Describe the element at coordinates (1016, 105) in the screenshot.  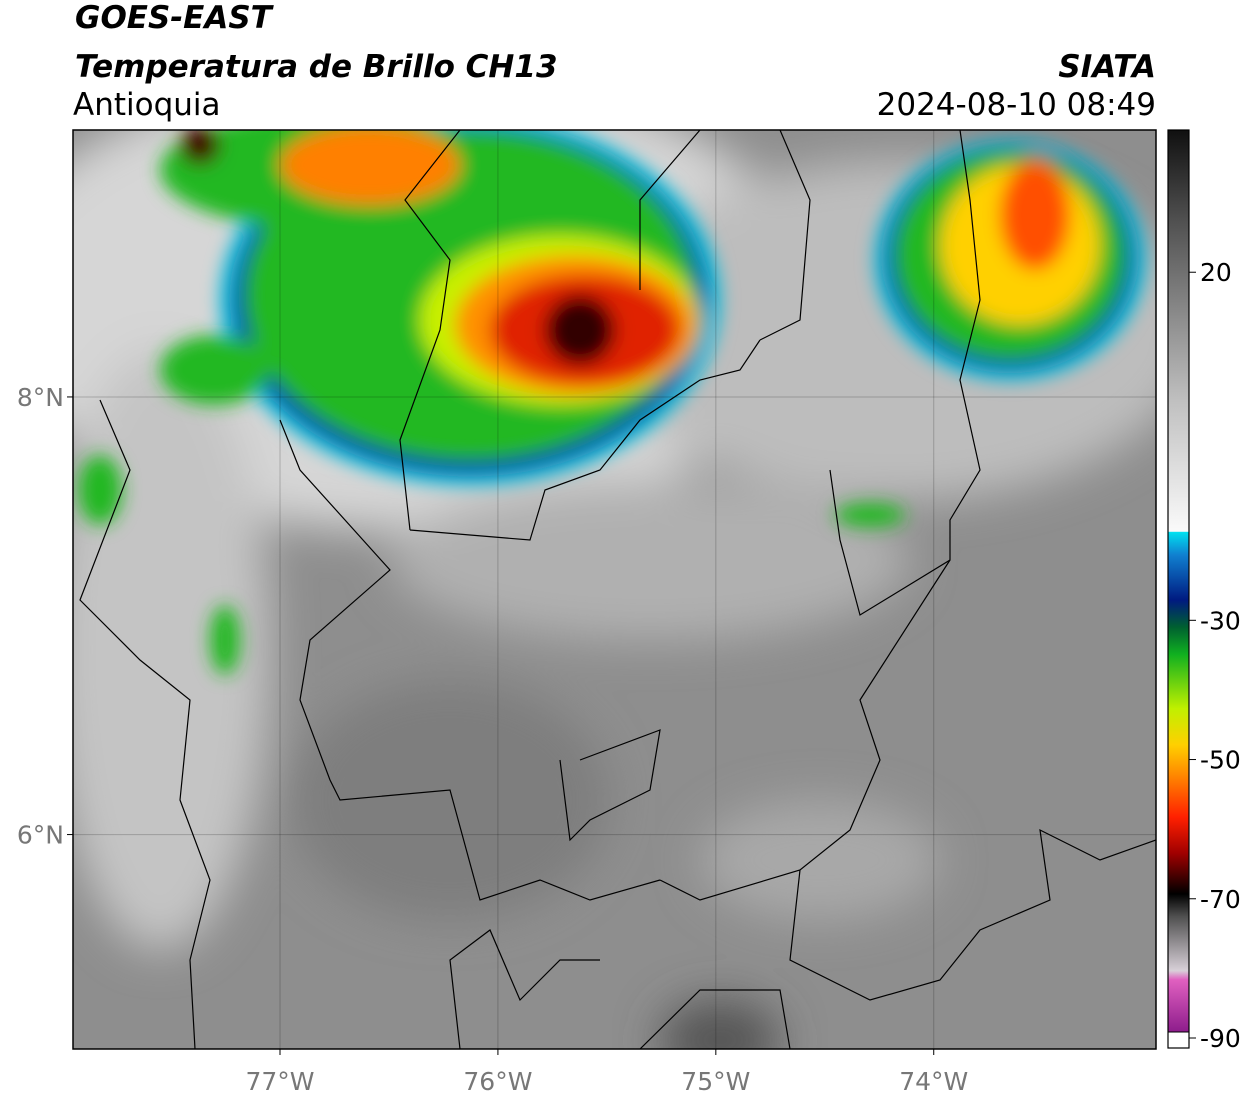
I see `datetime: 2024-08-10 08:49` at that location.